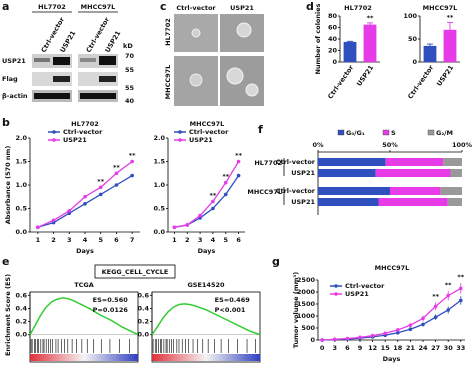 The width and height of the screenshot is (474, 368). What do you see at coordinates (365, 75) in the screenshot?
I see `x-tick-label: USP21` at bounding box center [365, 75].